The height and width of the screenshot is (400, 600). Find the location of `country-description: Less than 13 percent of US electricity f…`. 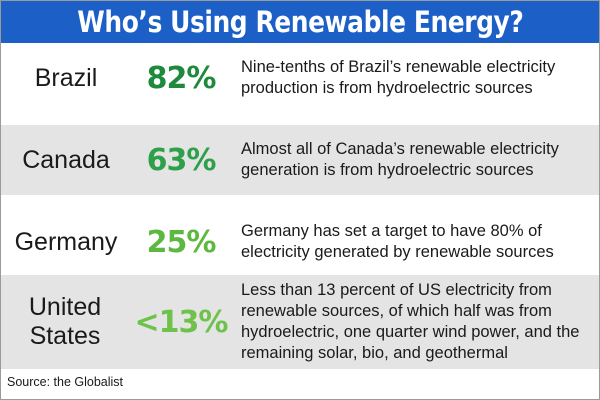

country-description: Less than 13 percent of US electricity f… is located at coordinates (410, 321).